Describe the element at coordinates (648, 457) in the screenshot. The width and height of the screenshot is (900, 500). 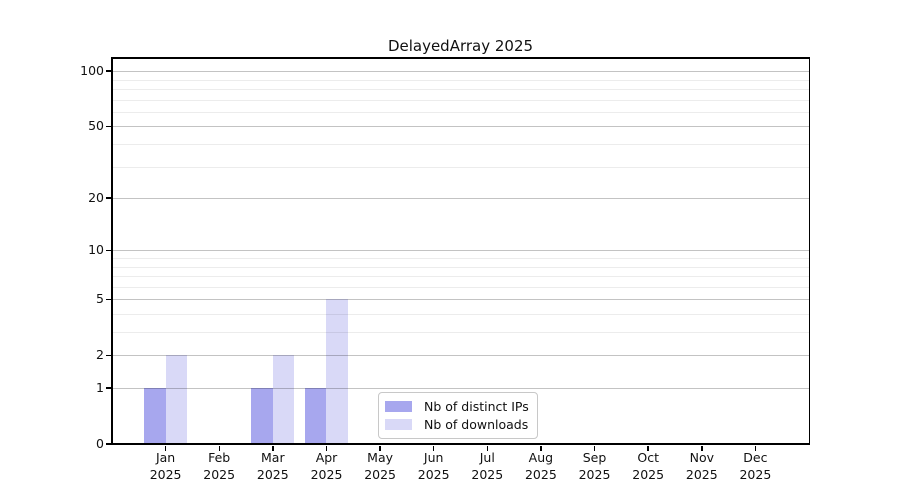
I see `month-label: Oct` at that location.